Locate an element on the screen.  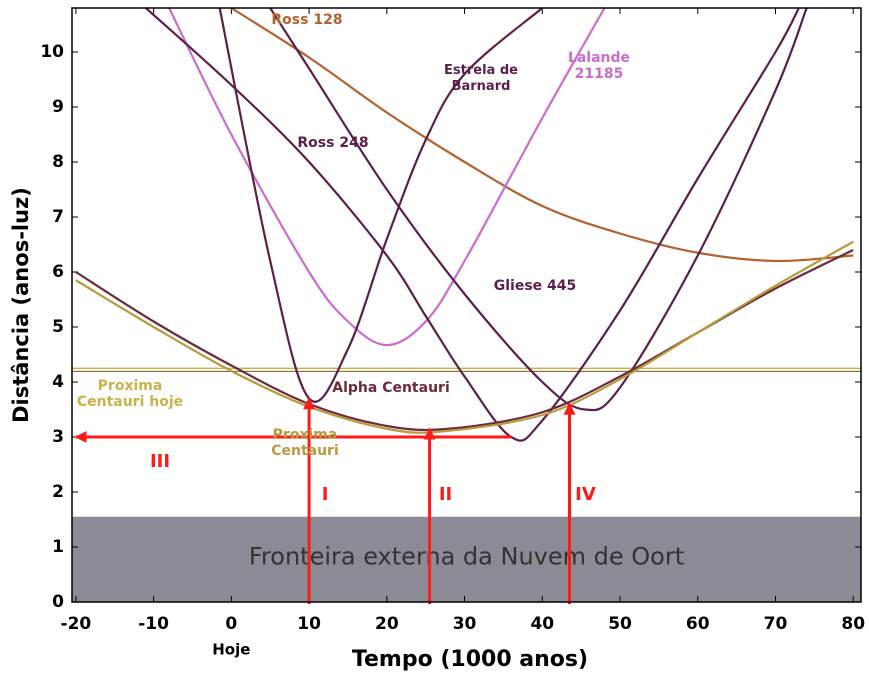
x-tick-label: 20 is located at coordinates (387, 624).